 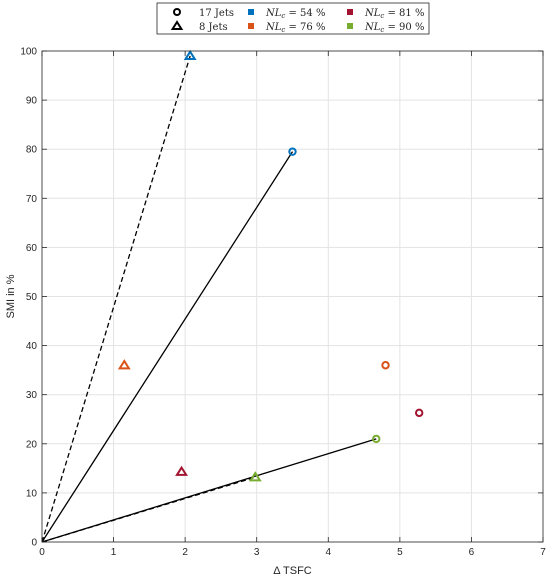 What do you see at coordinates (34, 543) in the screenshot?
I see `y-tick-label: 0` at bounding box center [34, 543].